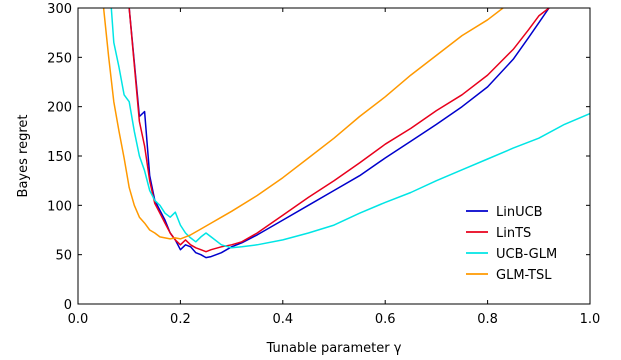 The width and height of the screenshot is (621, 360). I want to click on x-tick-label: 0.8, so click(487, 319).